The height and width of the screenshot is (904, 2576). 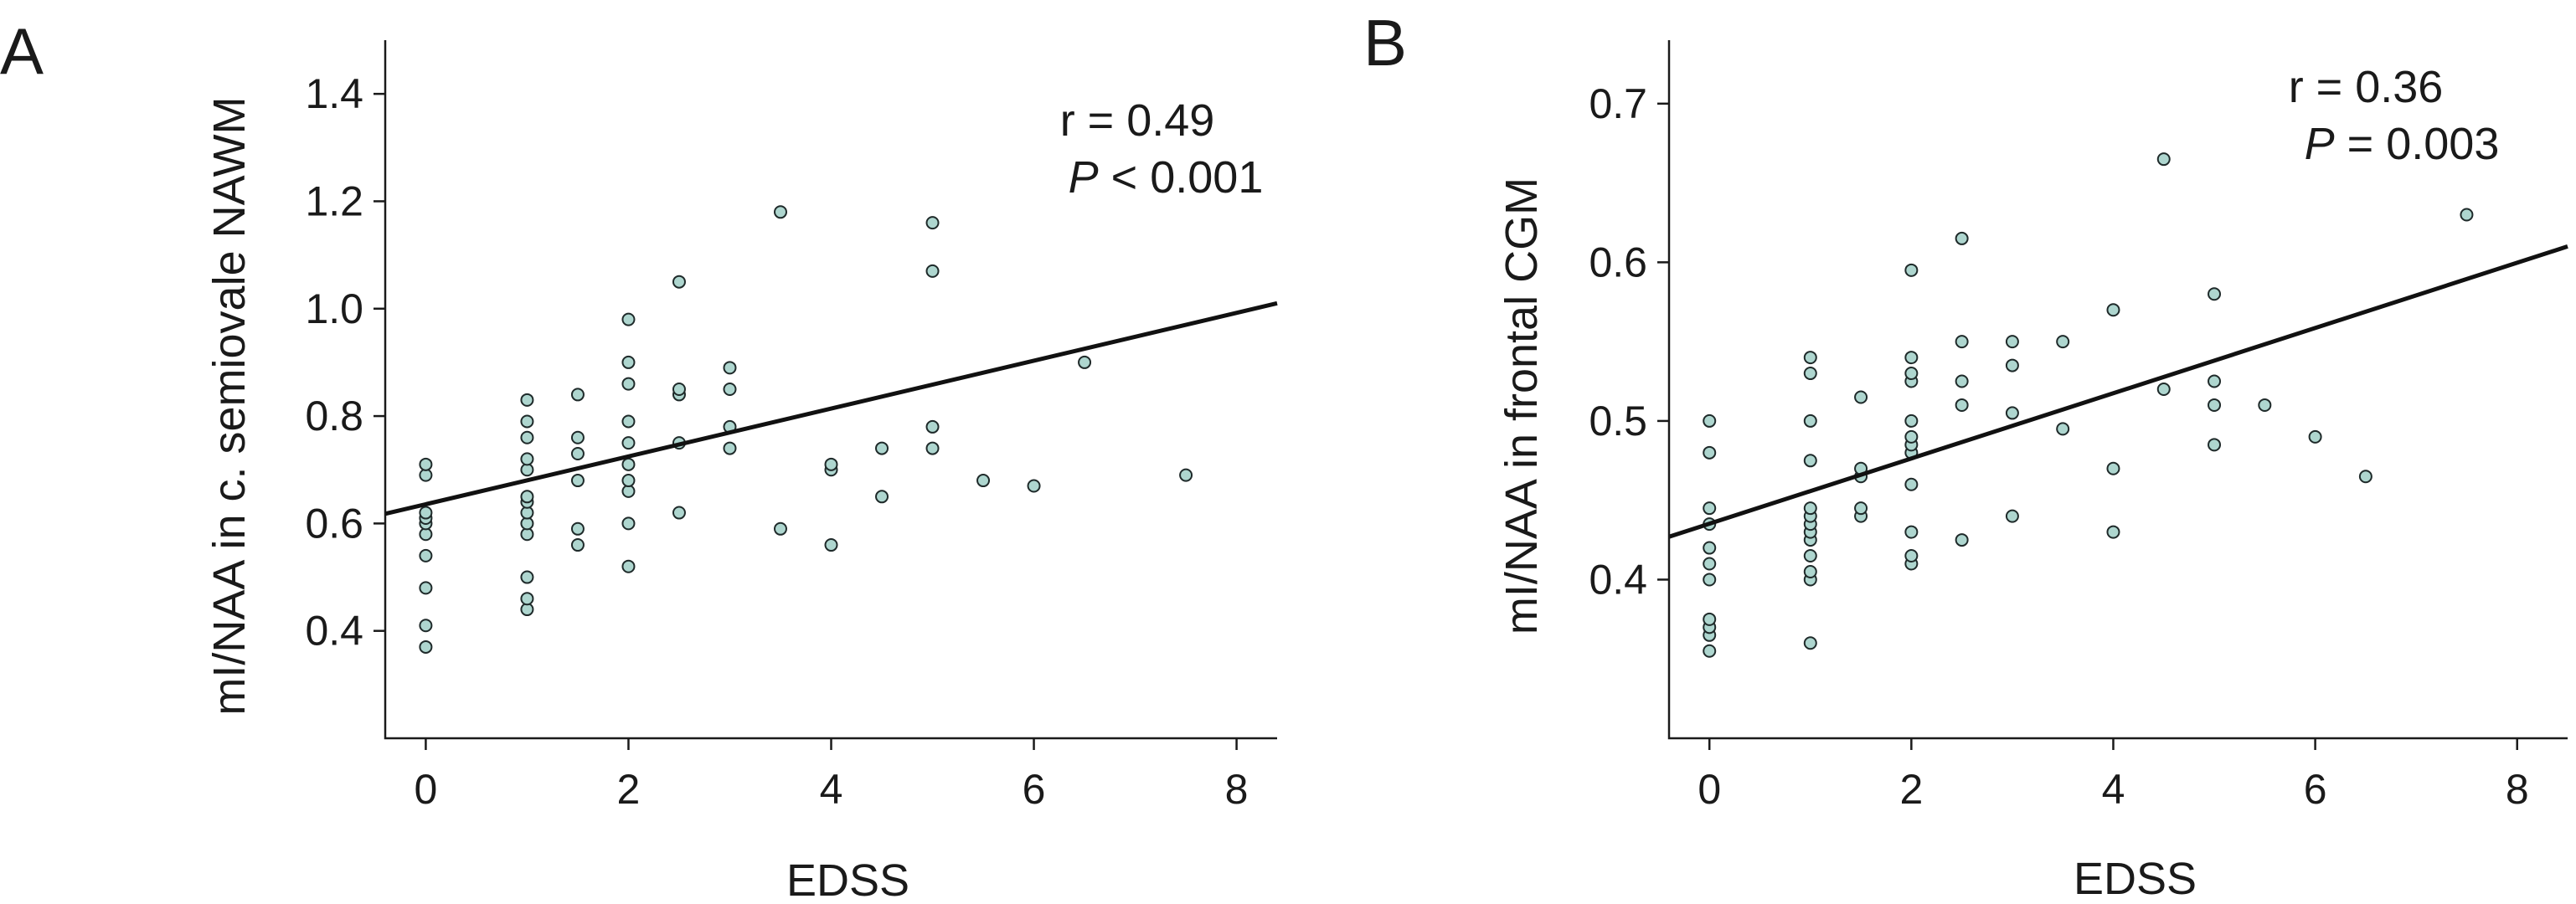 I want to click on panel-a-regression-line, so click(x=831, y=408).